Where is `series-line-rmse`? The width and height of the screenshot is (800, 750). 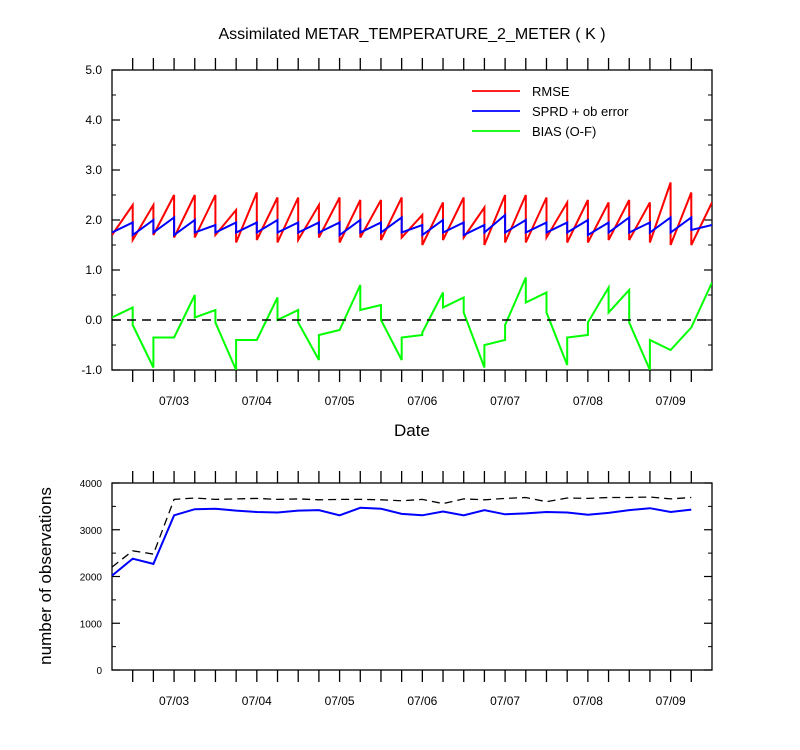 series-line-rmse is located at coordinates (412, 214).